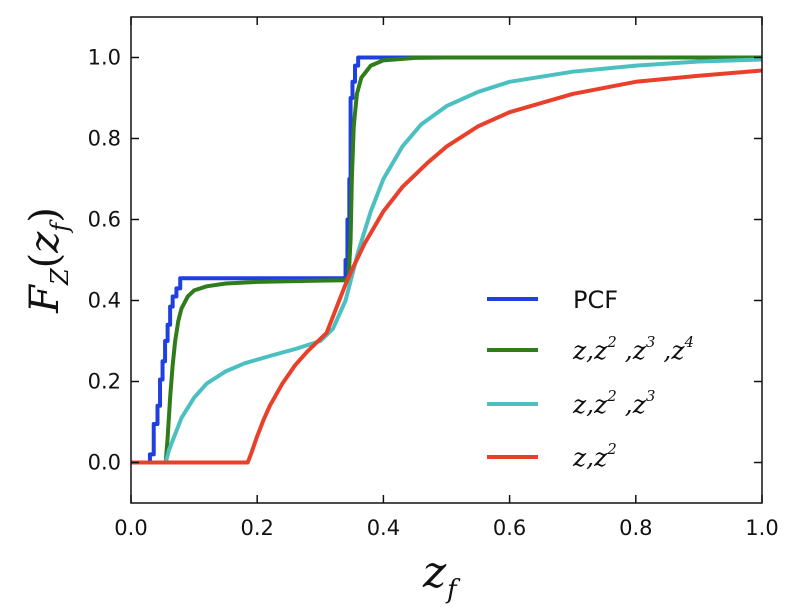 Image resolution: width=794 pixels, height=610 pixels. What do you see at coordinates (594, 456) in the screenshot?
I see `legend-label-z2: z,z2` at bounding box center [594, 456].